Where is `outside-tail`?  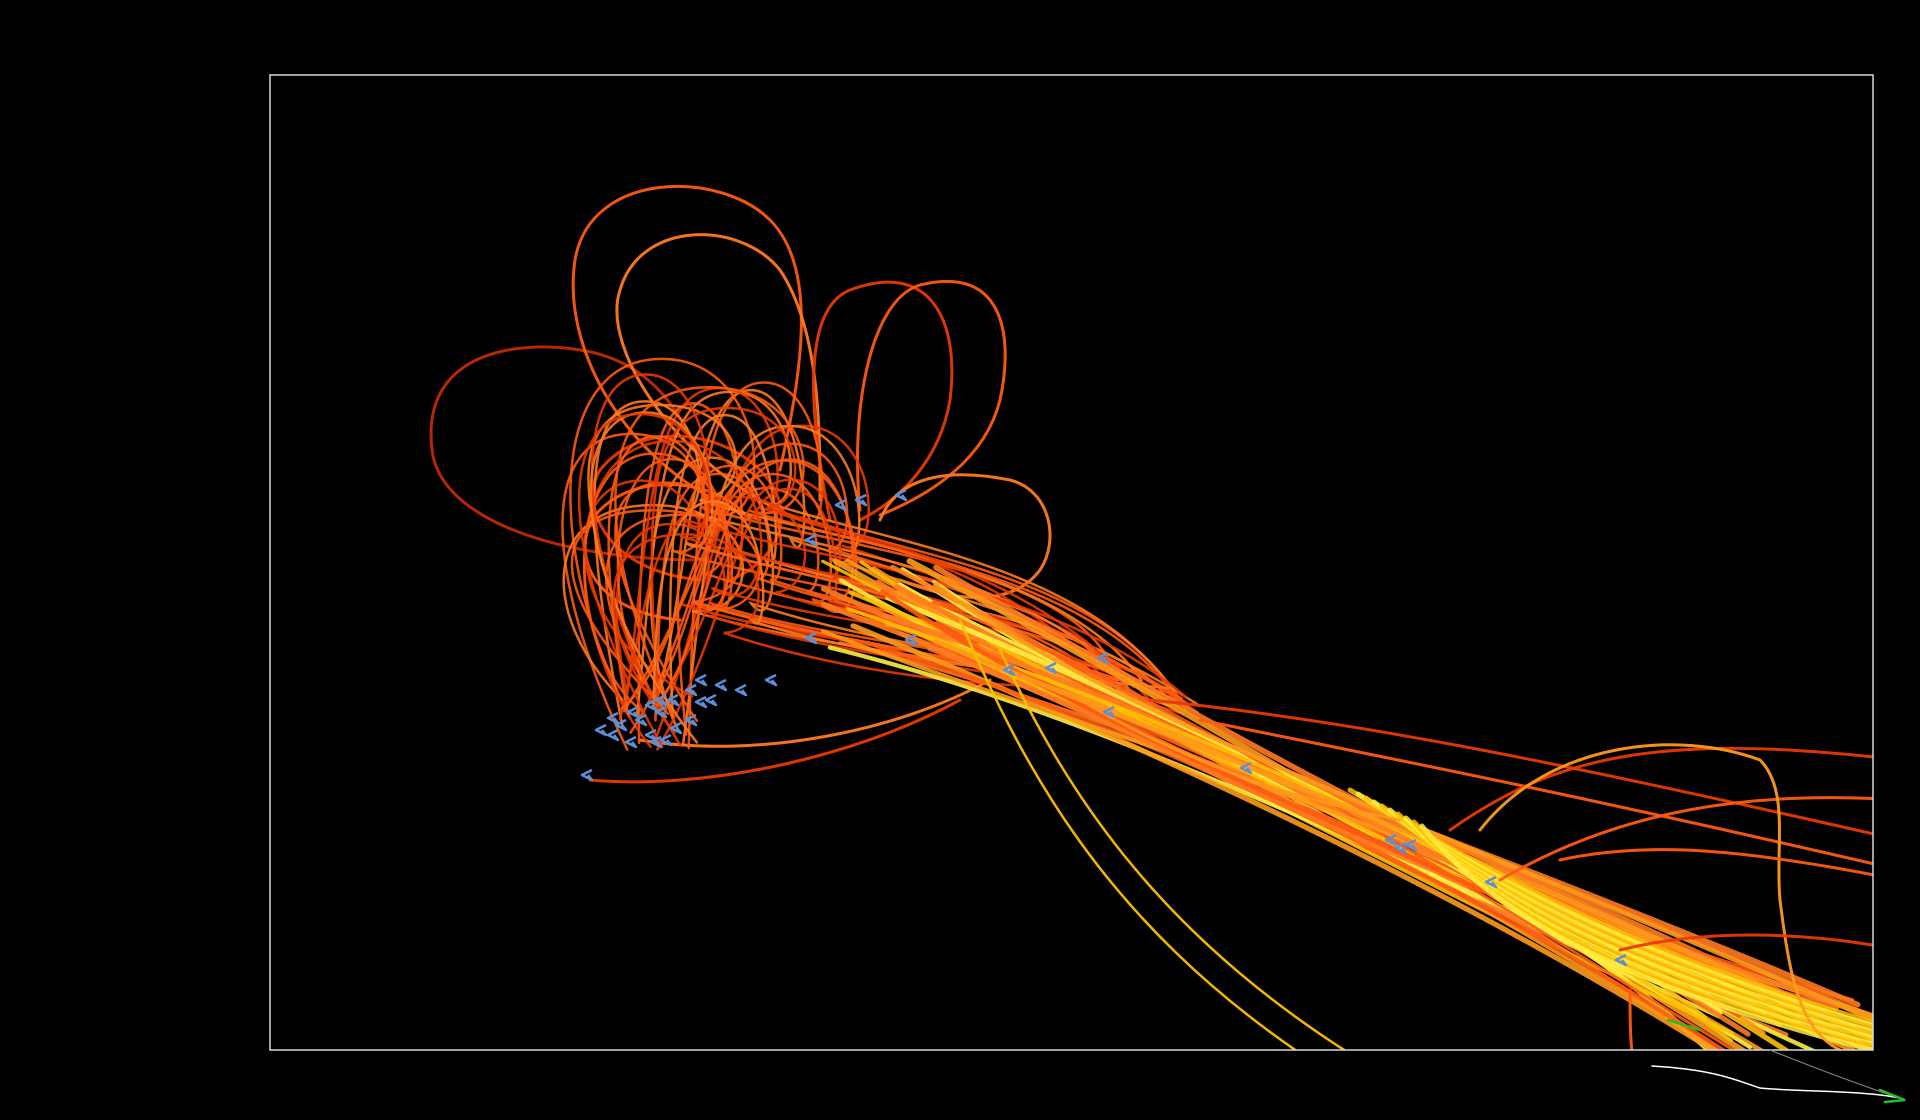
outside-tail is located at coordinates (1778, 1061).